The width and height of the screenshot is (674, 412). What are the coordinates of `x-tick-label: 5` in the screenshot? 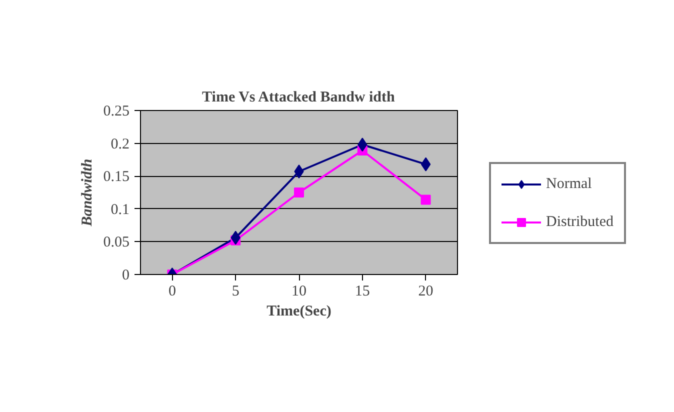 It's located at (236, 292).